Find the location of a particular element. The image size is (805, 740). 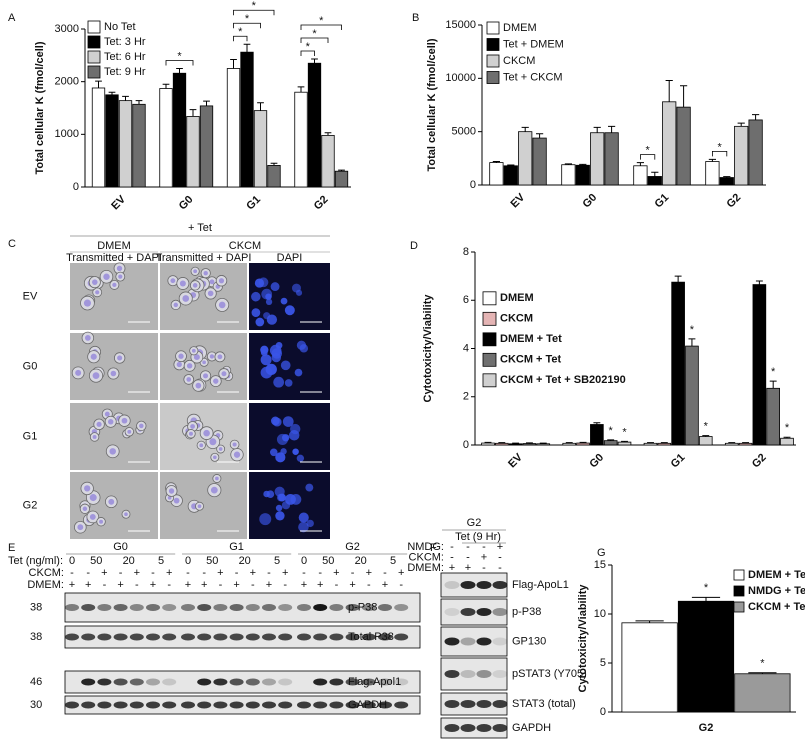

row-label: DMEM: is located at coordinates (425, 568).